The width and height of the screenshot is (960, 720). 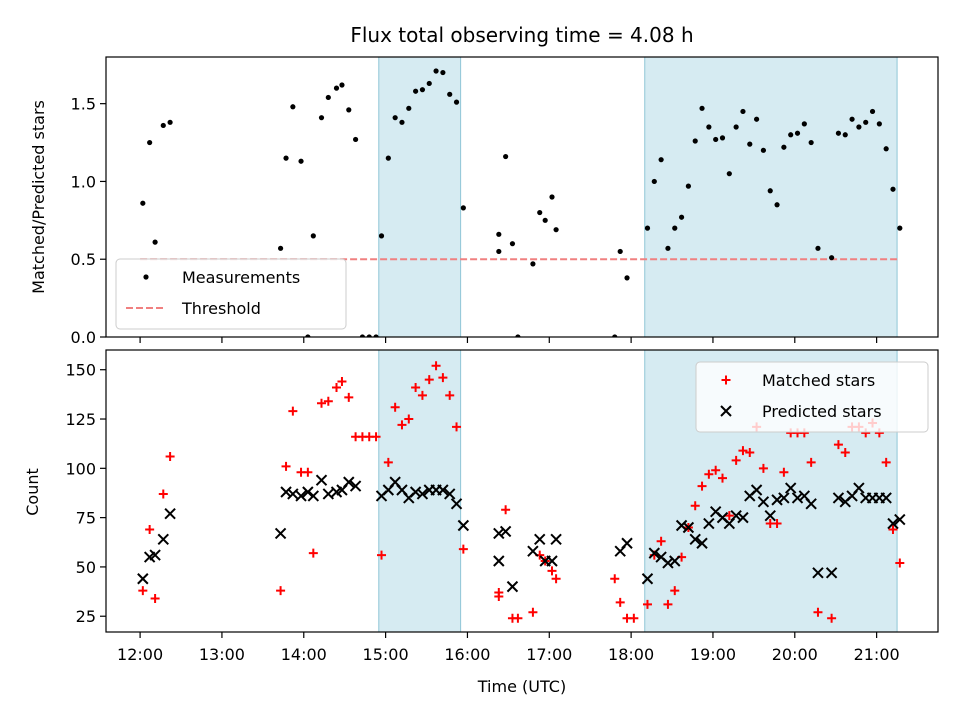 What do you see at coordinates (83, 259) in the screenshot?
I see `top-y-tick-label: 0.5` at bounding box center [83, 259].